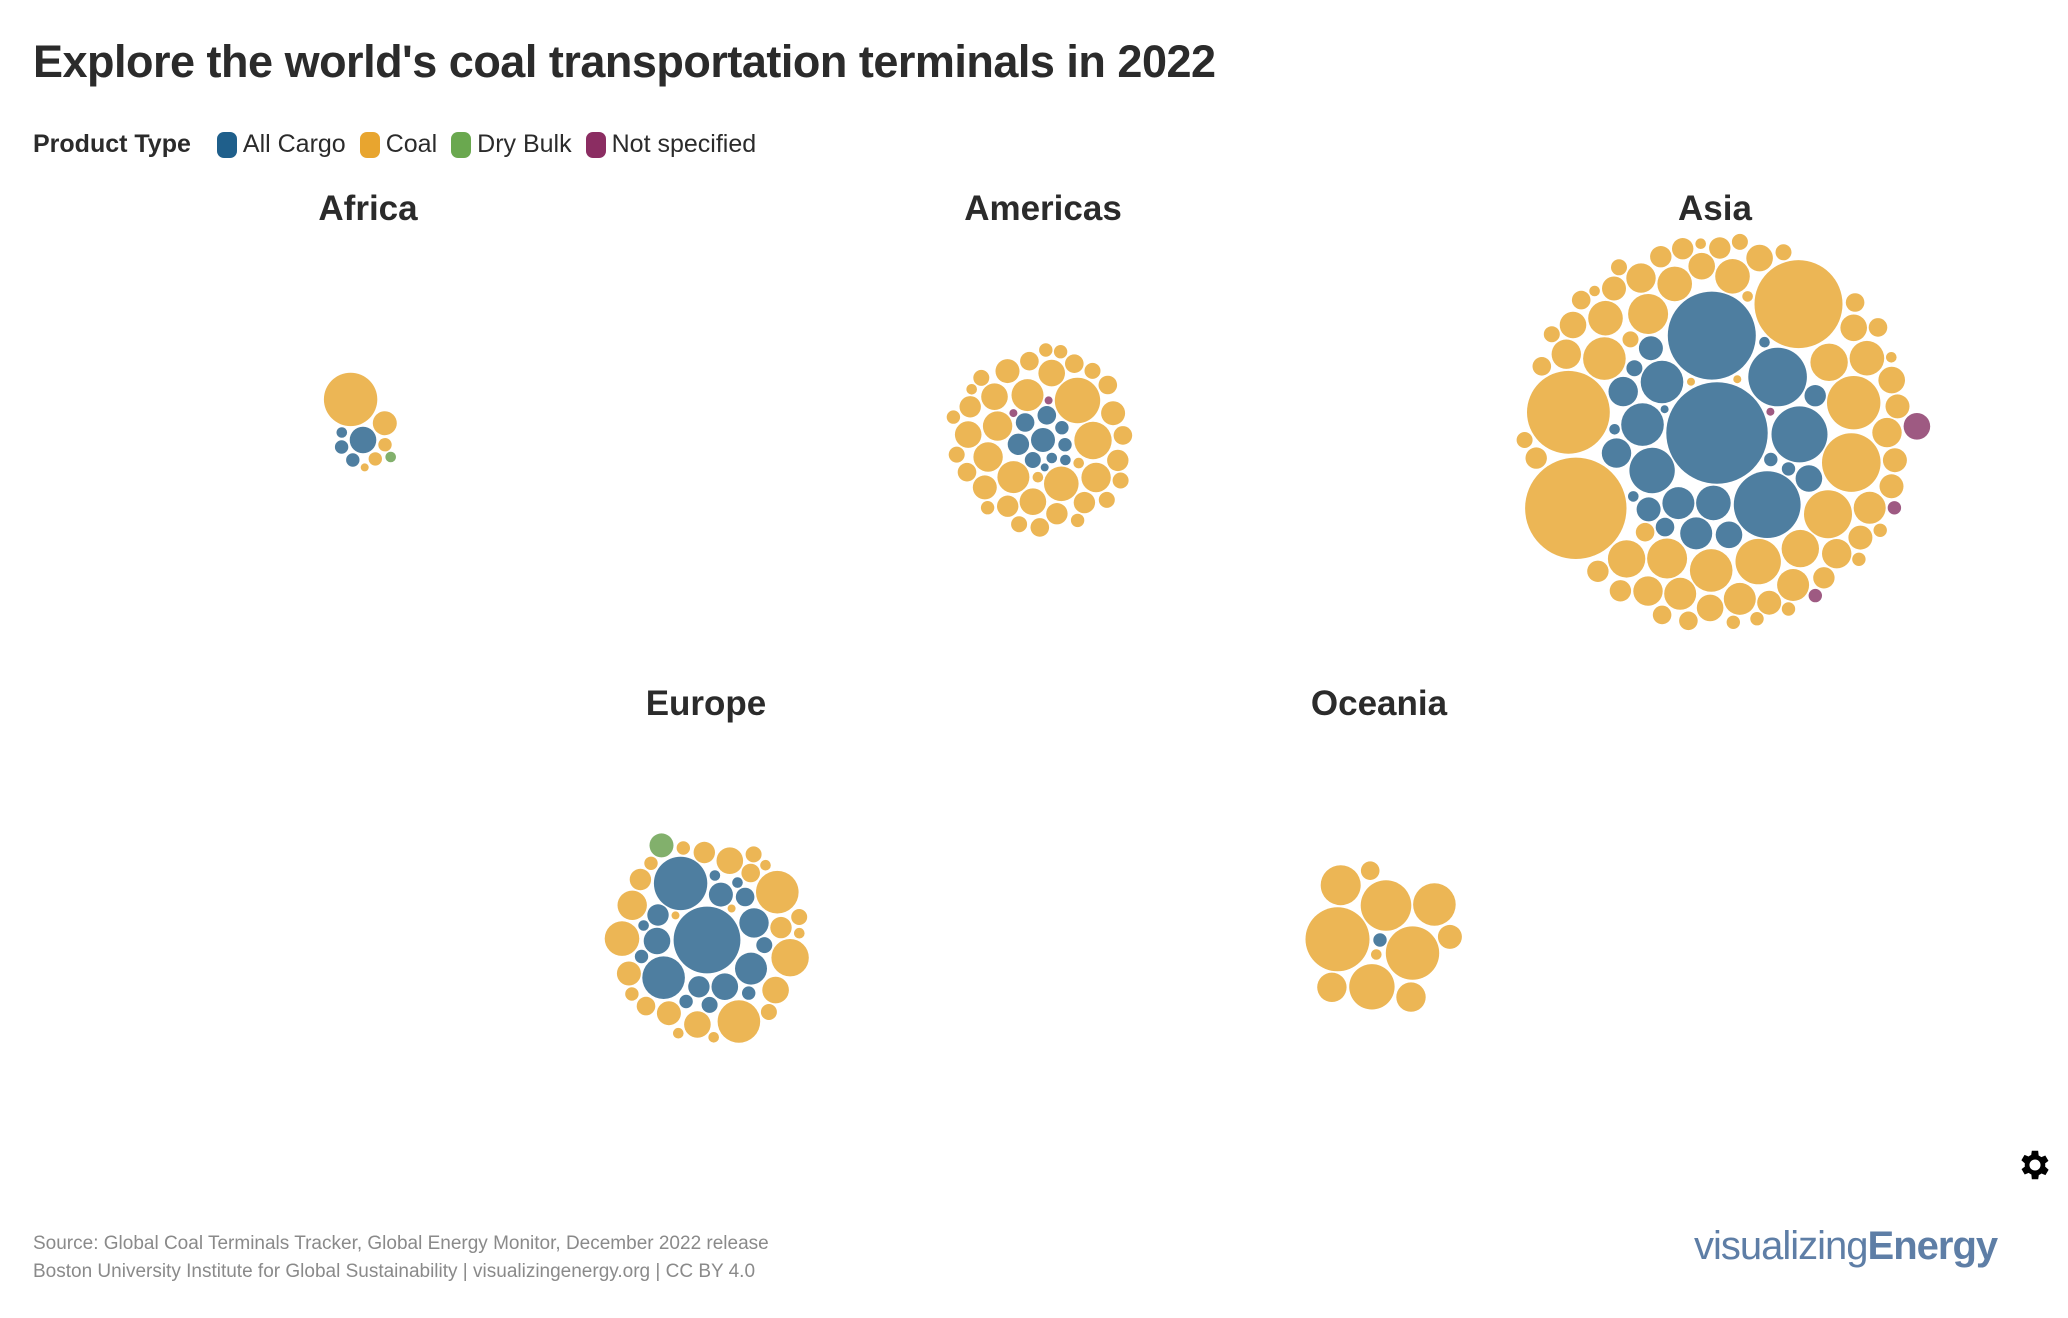 The image size is (2068, 1318). I want to click on legend-item-dry-bulk: Dry Bulk, so click(511, 144).